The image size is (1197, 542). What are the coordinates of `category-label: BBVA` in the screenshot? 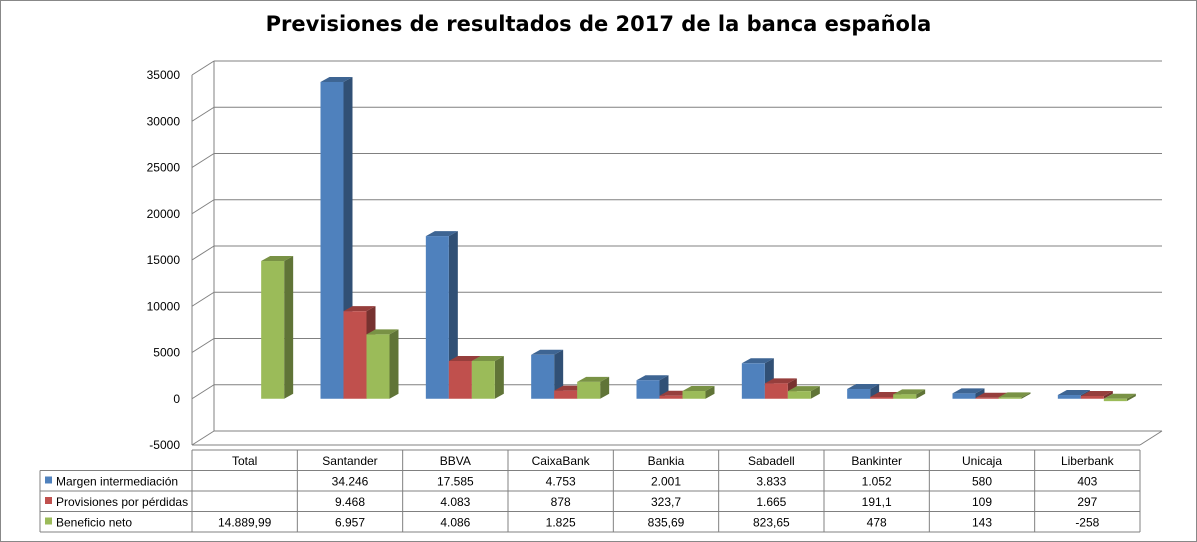 It's located at (455, 461).